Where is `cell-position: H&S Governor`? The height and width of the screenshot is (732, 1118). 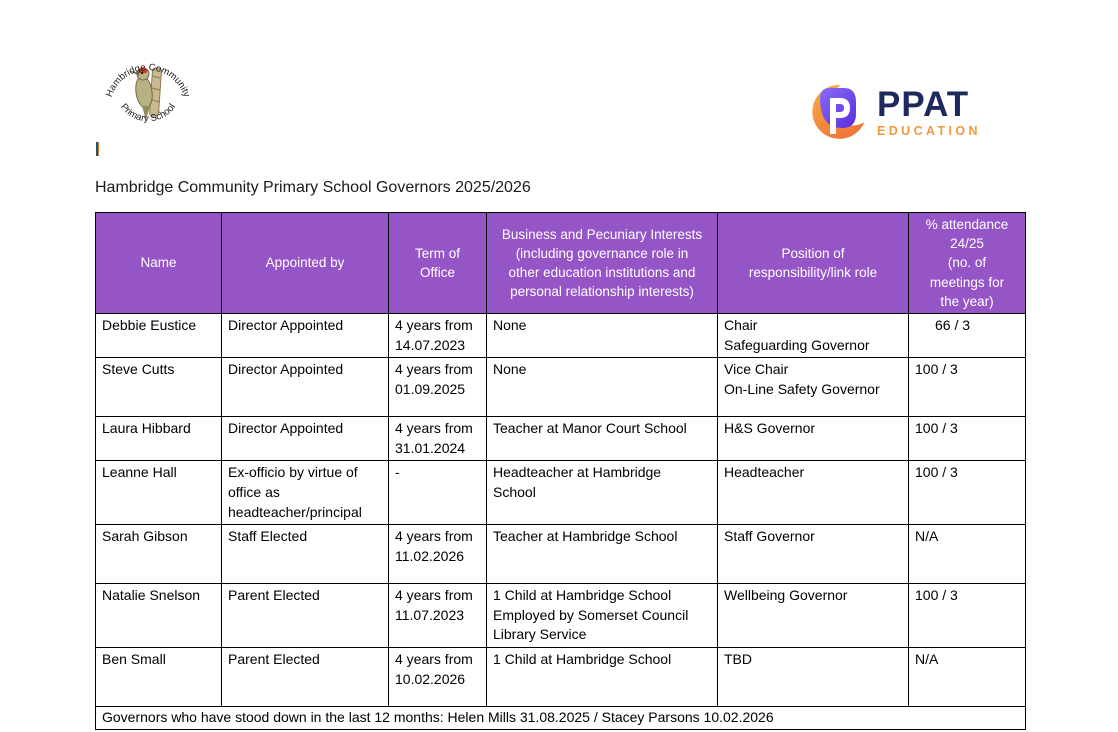
cell-position: H&S Governor is located at coordinates (813, 439).